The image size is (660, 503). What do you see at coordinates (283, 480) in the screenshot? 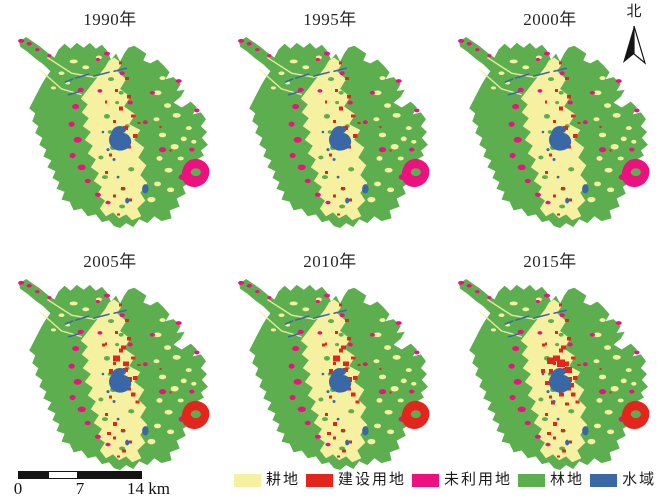
I see `legend-label-cultivated: 耕地` at bounding box center [283, 480].